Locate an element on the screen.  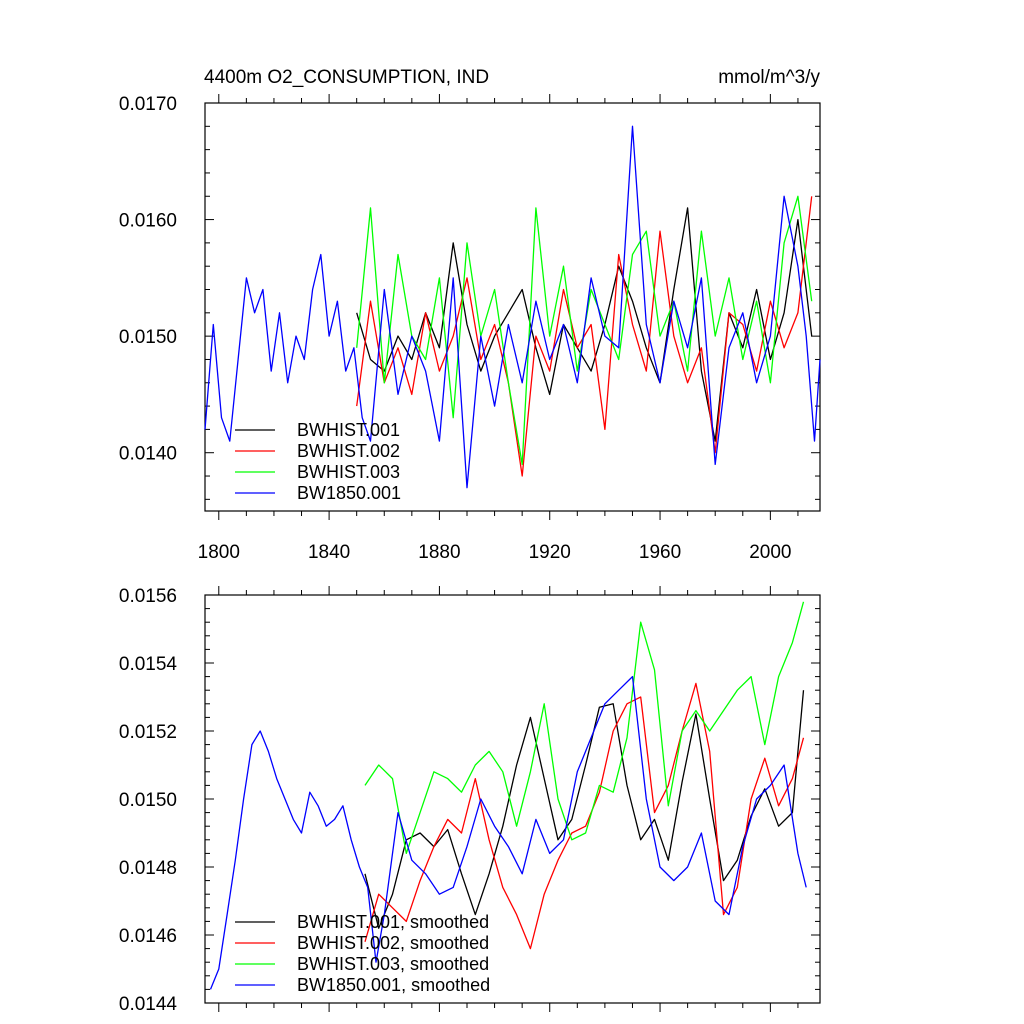
legend-label-bwhist-002-smoothed: BWHIST.002, smoothed is located at coordinates (393, 943).